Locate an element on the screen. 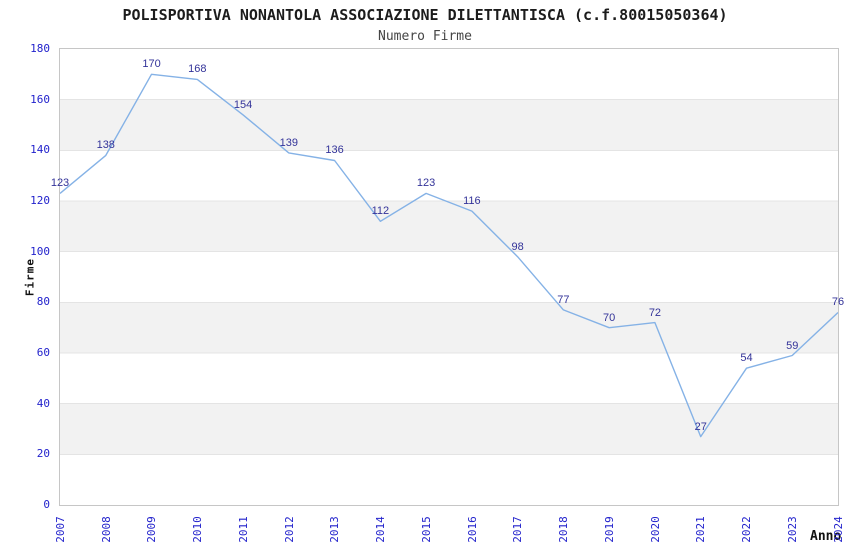  x-tick-label: 2014 is located at coordinates (380, 529).